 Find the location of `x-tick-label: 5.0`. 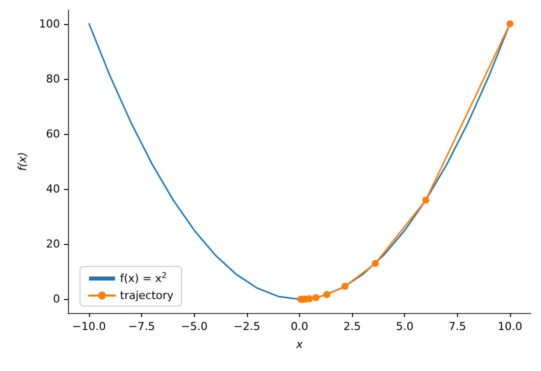

x-tick-label: 5.0 is located at coordinates (405, 326).